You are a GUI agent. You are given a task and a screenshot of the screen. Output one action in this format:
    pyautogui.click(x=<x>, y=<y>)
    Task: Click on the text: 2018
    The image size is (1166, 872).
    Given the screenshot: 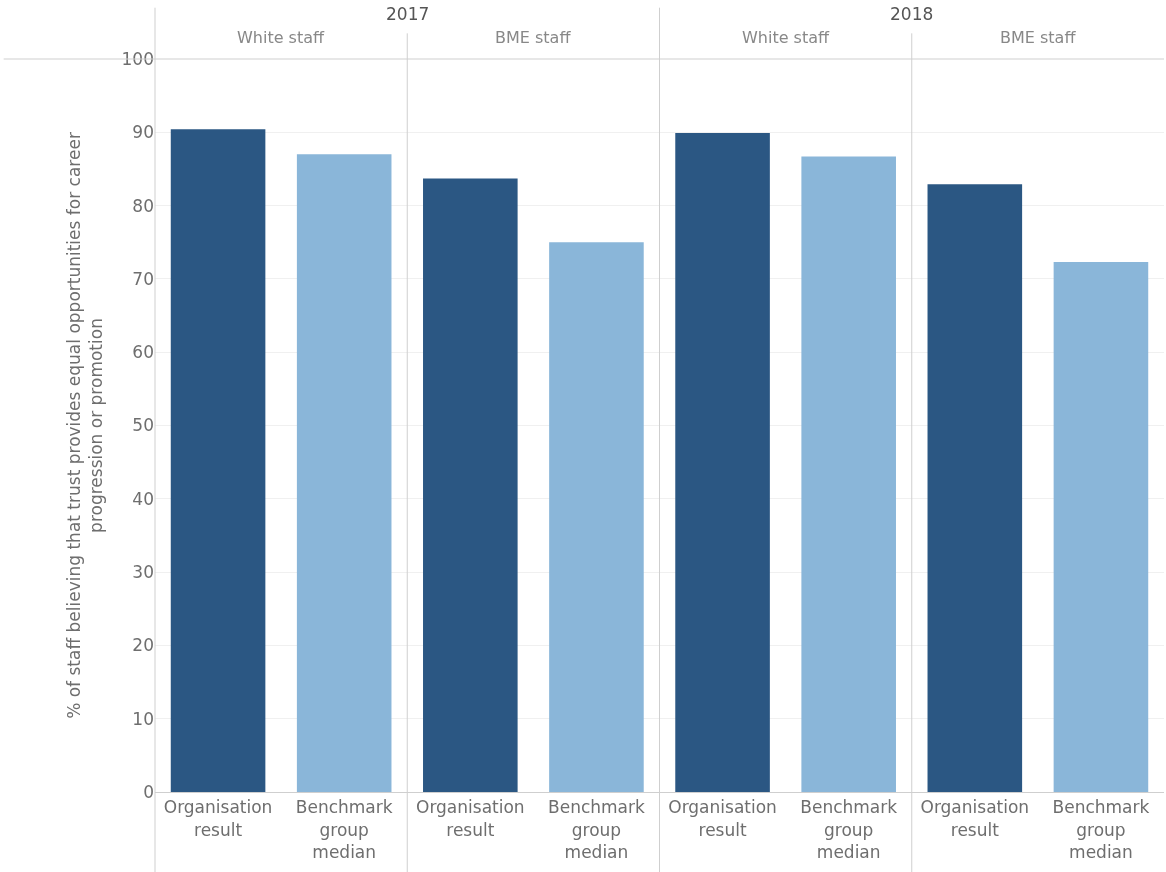 What is the action you would take?
    pyautogui.click(x=912, y=14)
    